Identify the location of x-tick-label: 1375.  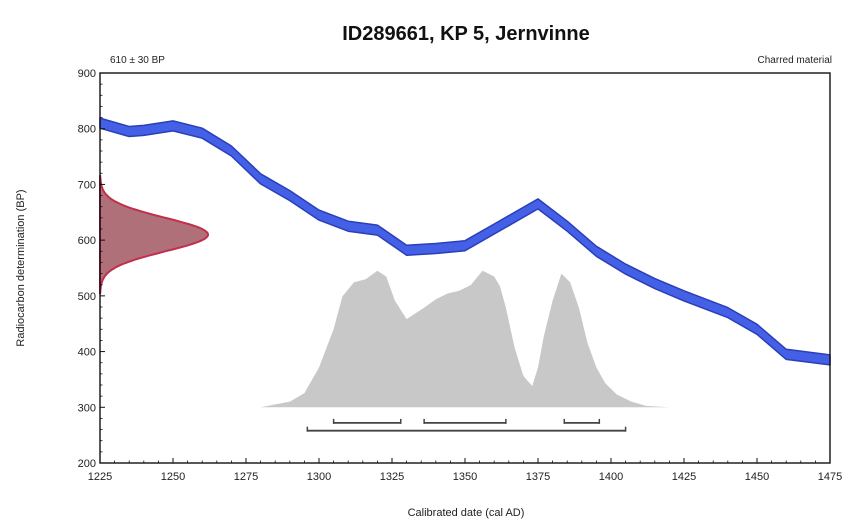
(538, 477).